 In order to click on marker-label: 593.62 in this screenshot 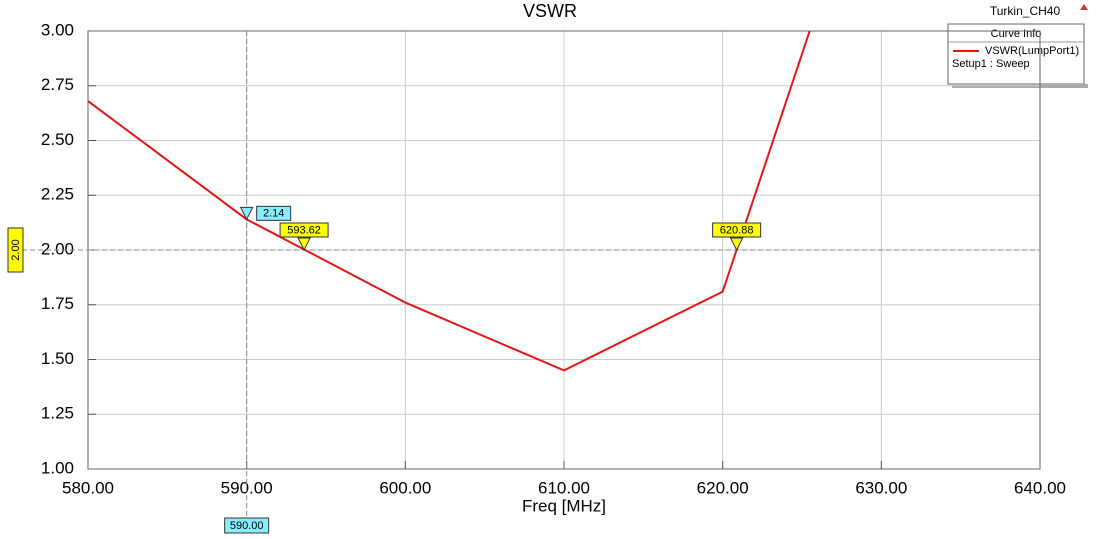, I will do `click(304, 230)`.